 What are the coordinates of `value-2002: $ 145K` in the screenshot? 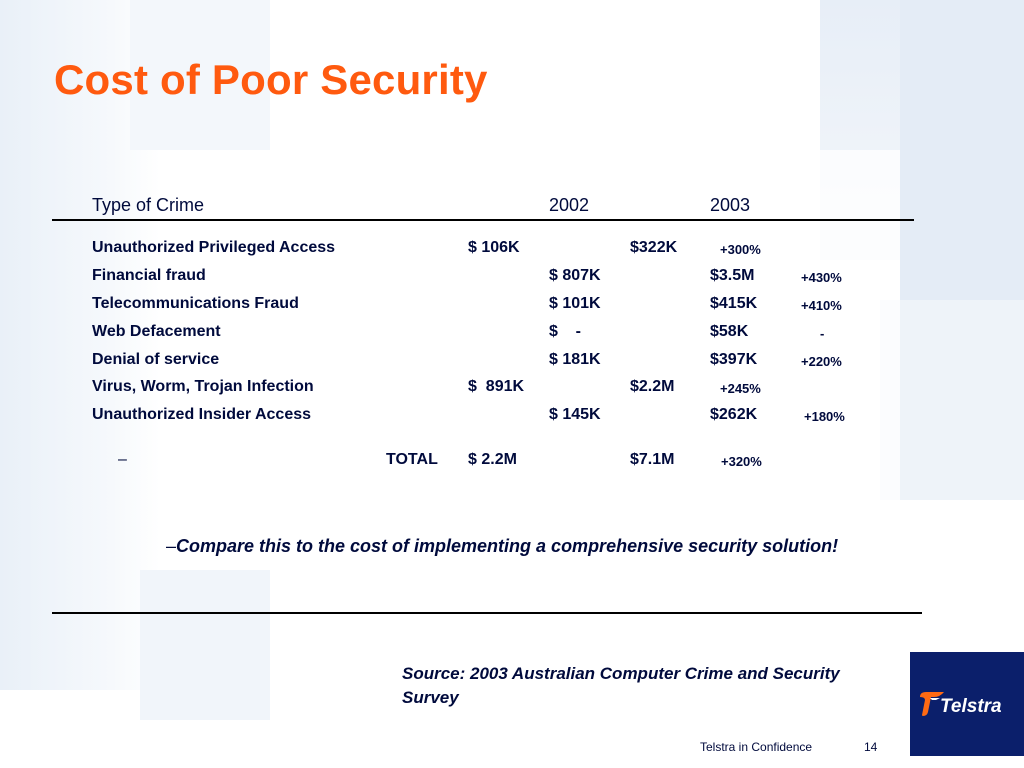 It's located at (575, 414).